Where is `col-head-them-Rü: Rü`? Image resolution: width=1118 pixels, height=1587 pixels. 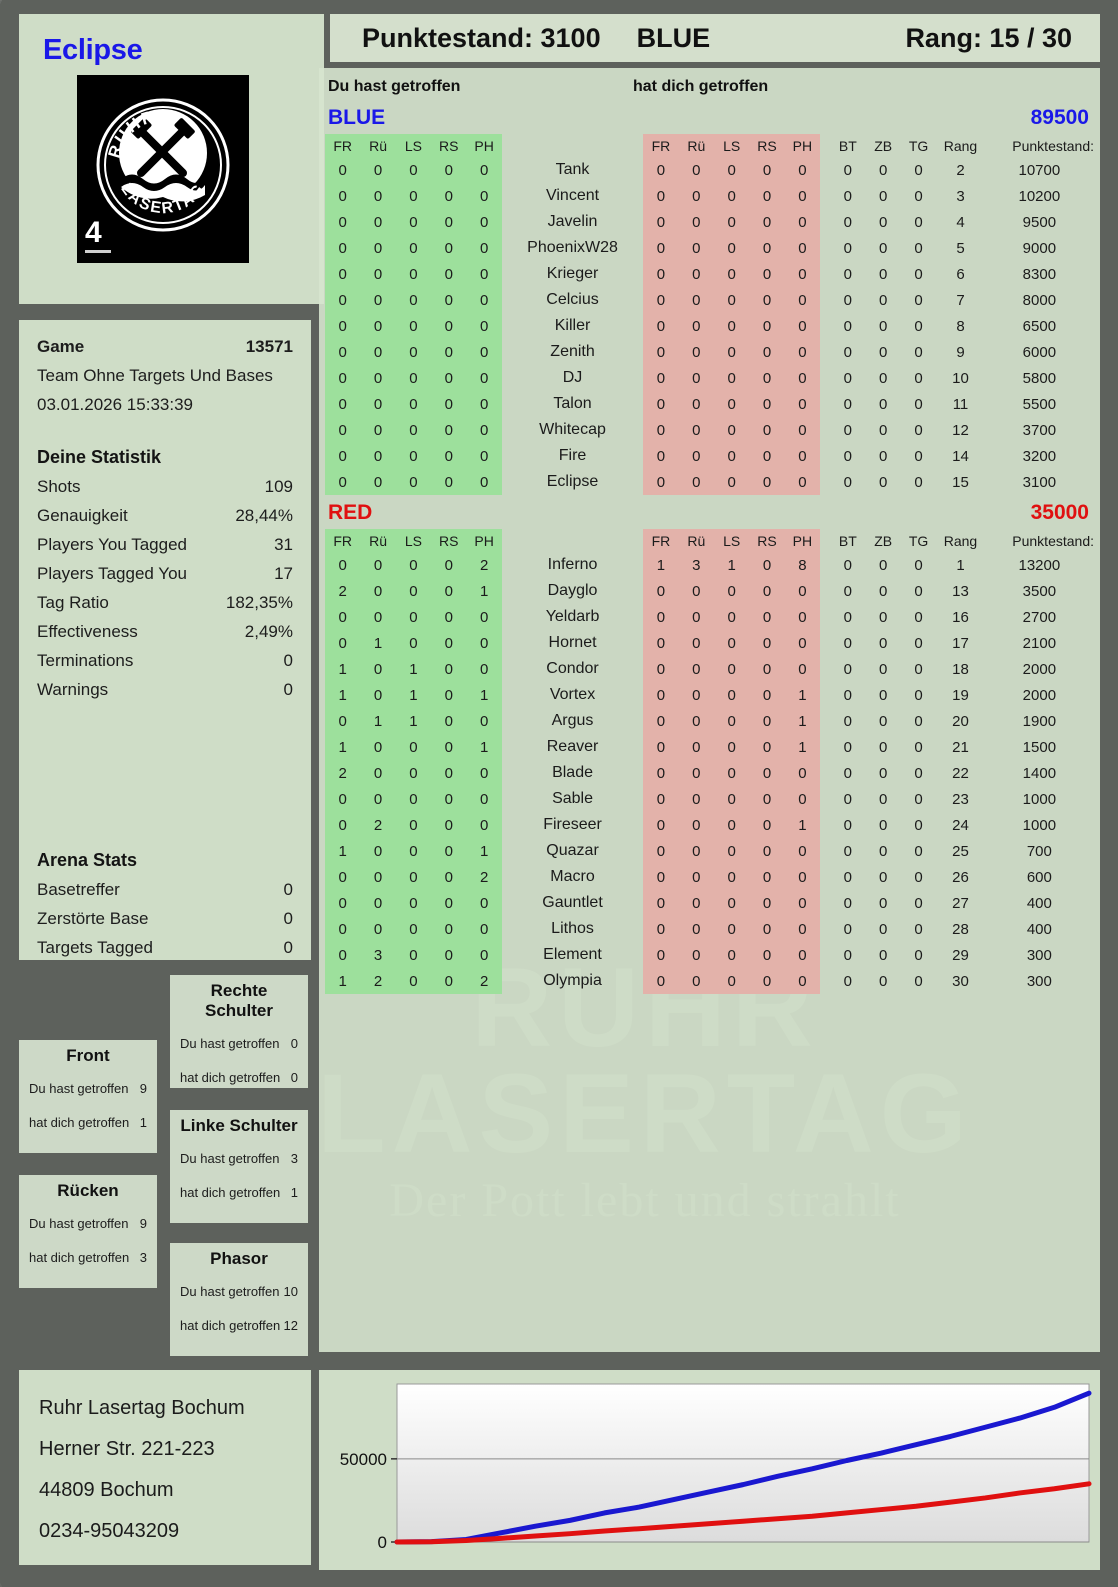 col-head-them-Rü: Rü is located at coordinates (696, 145).